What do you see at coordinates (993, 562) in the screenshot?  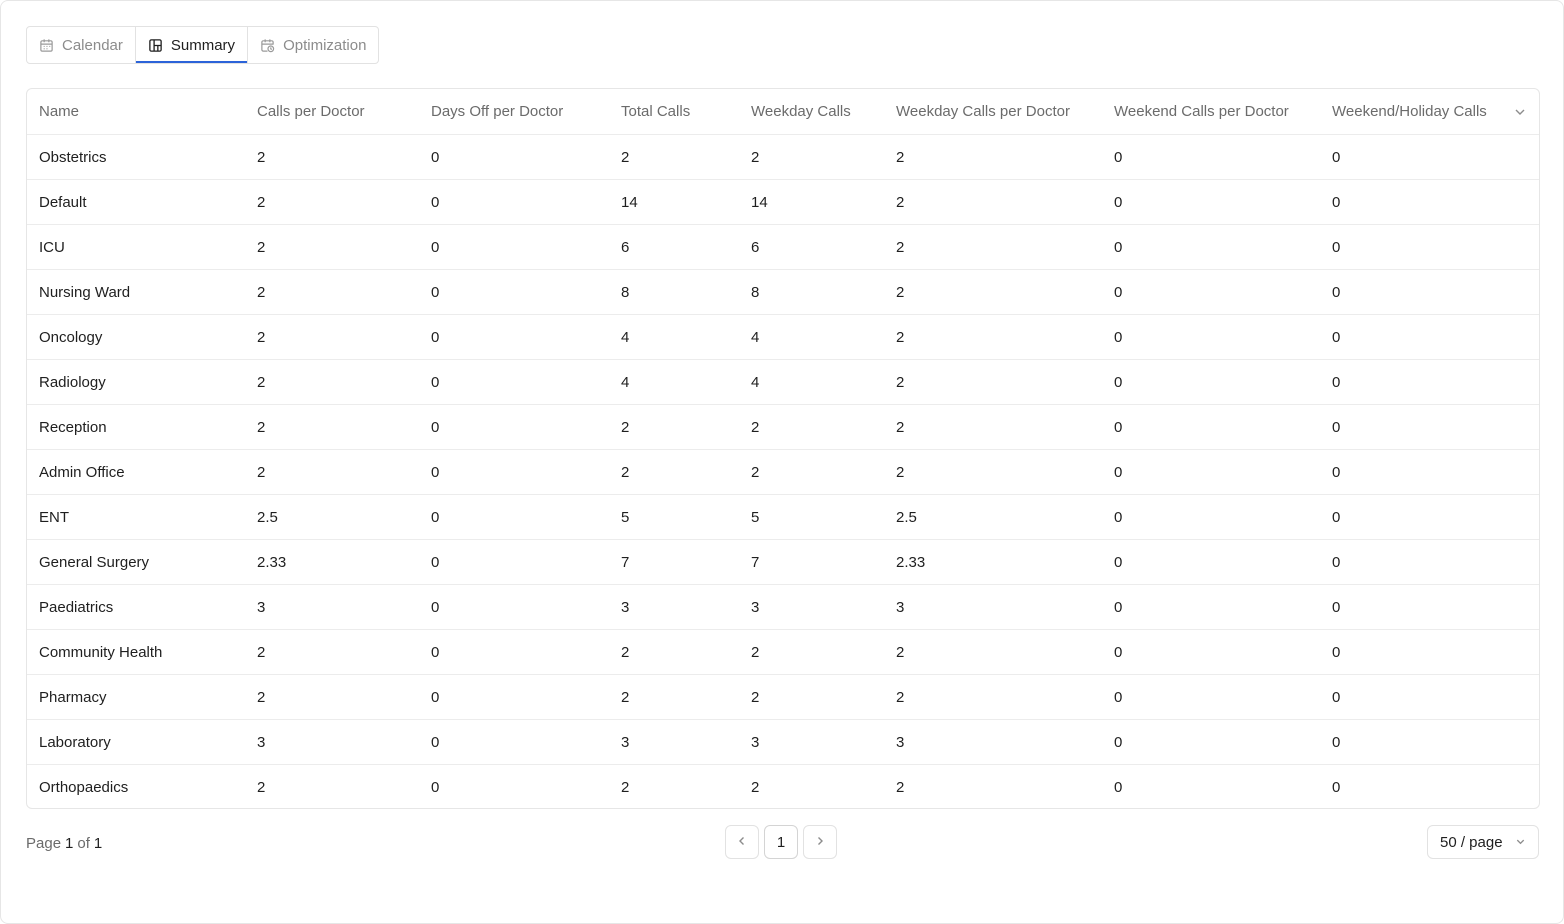 I see `table-cell: 2.33` at bounding box center [993, 562].